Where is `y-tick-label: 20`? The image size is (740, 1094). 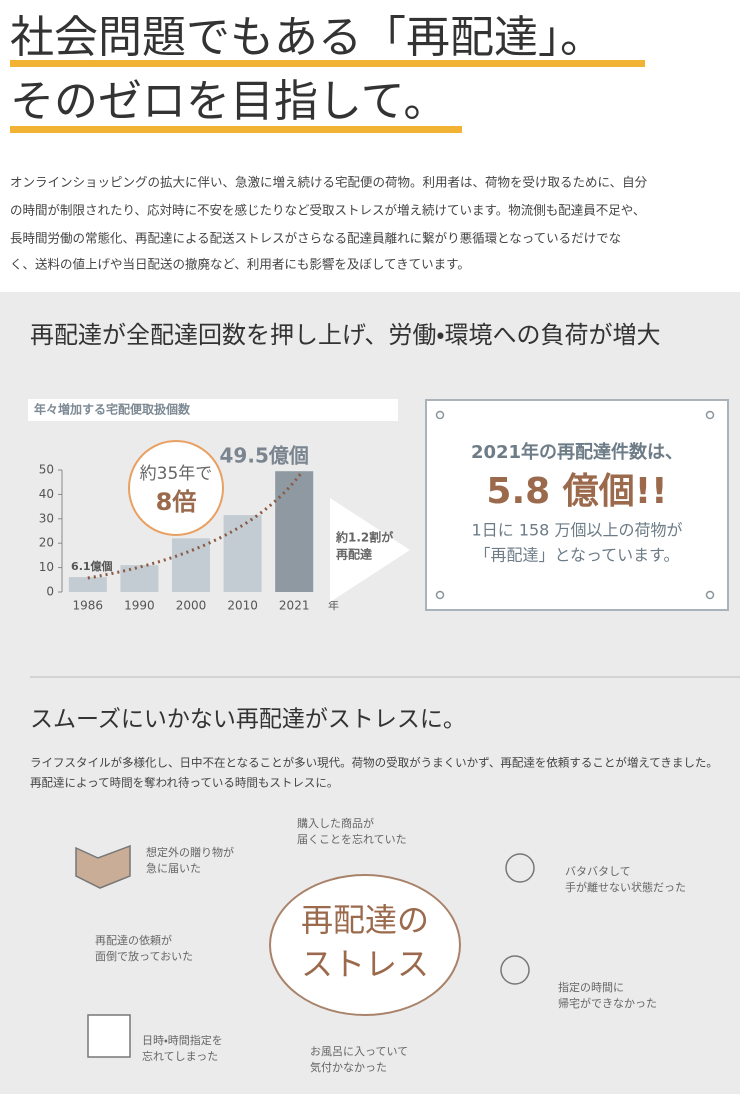
y-tick-label: 20 is located at coordinates (46, 543).